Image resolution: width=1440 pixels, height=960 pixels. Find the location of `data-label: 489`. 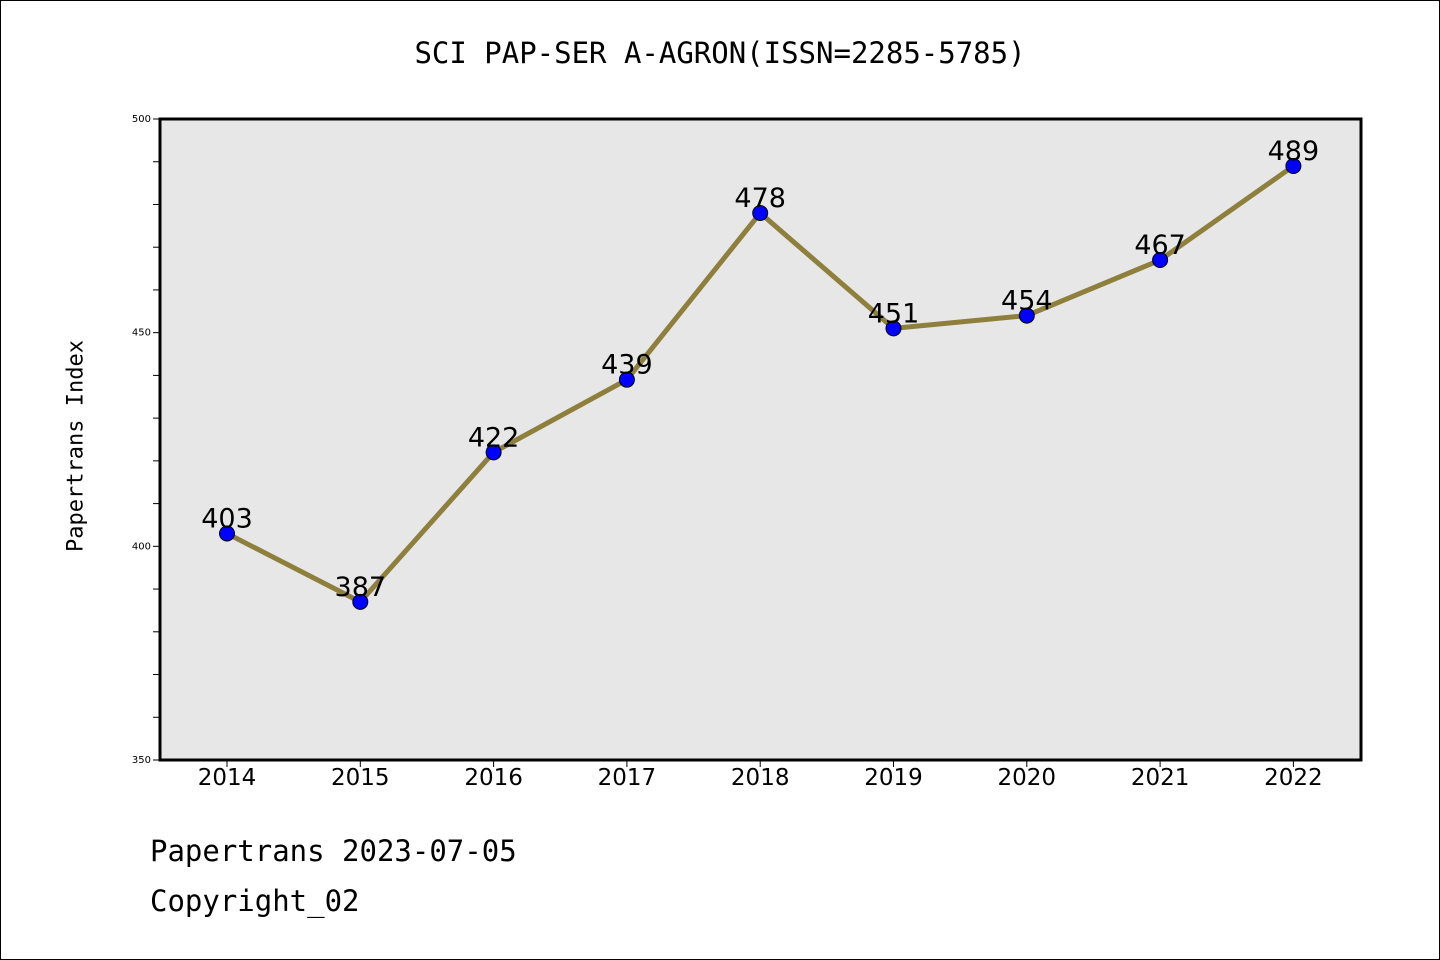

data-label: 489 is located at coordinates (1294, 151).